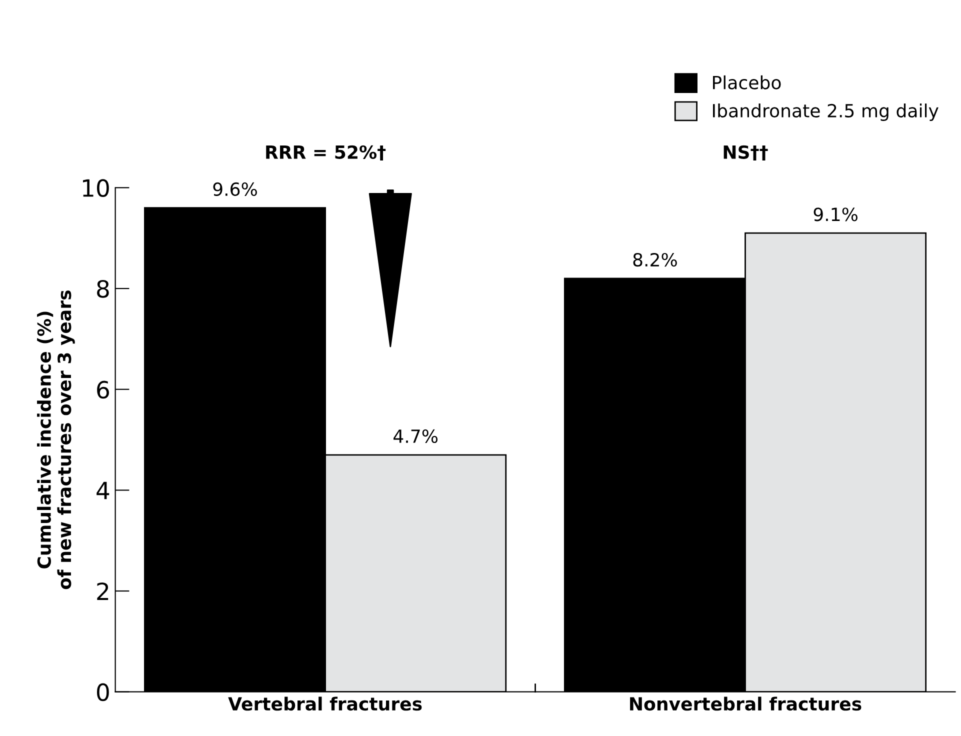  What do you see at coordinates (655, 259) in the screenshot?
I see `text: 8.2%` at bounding box center [655, 259].